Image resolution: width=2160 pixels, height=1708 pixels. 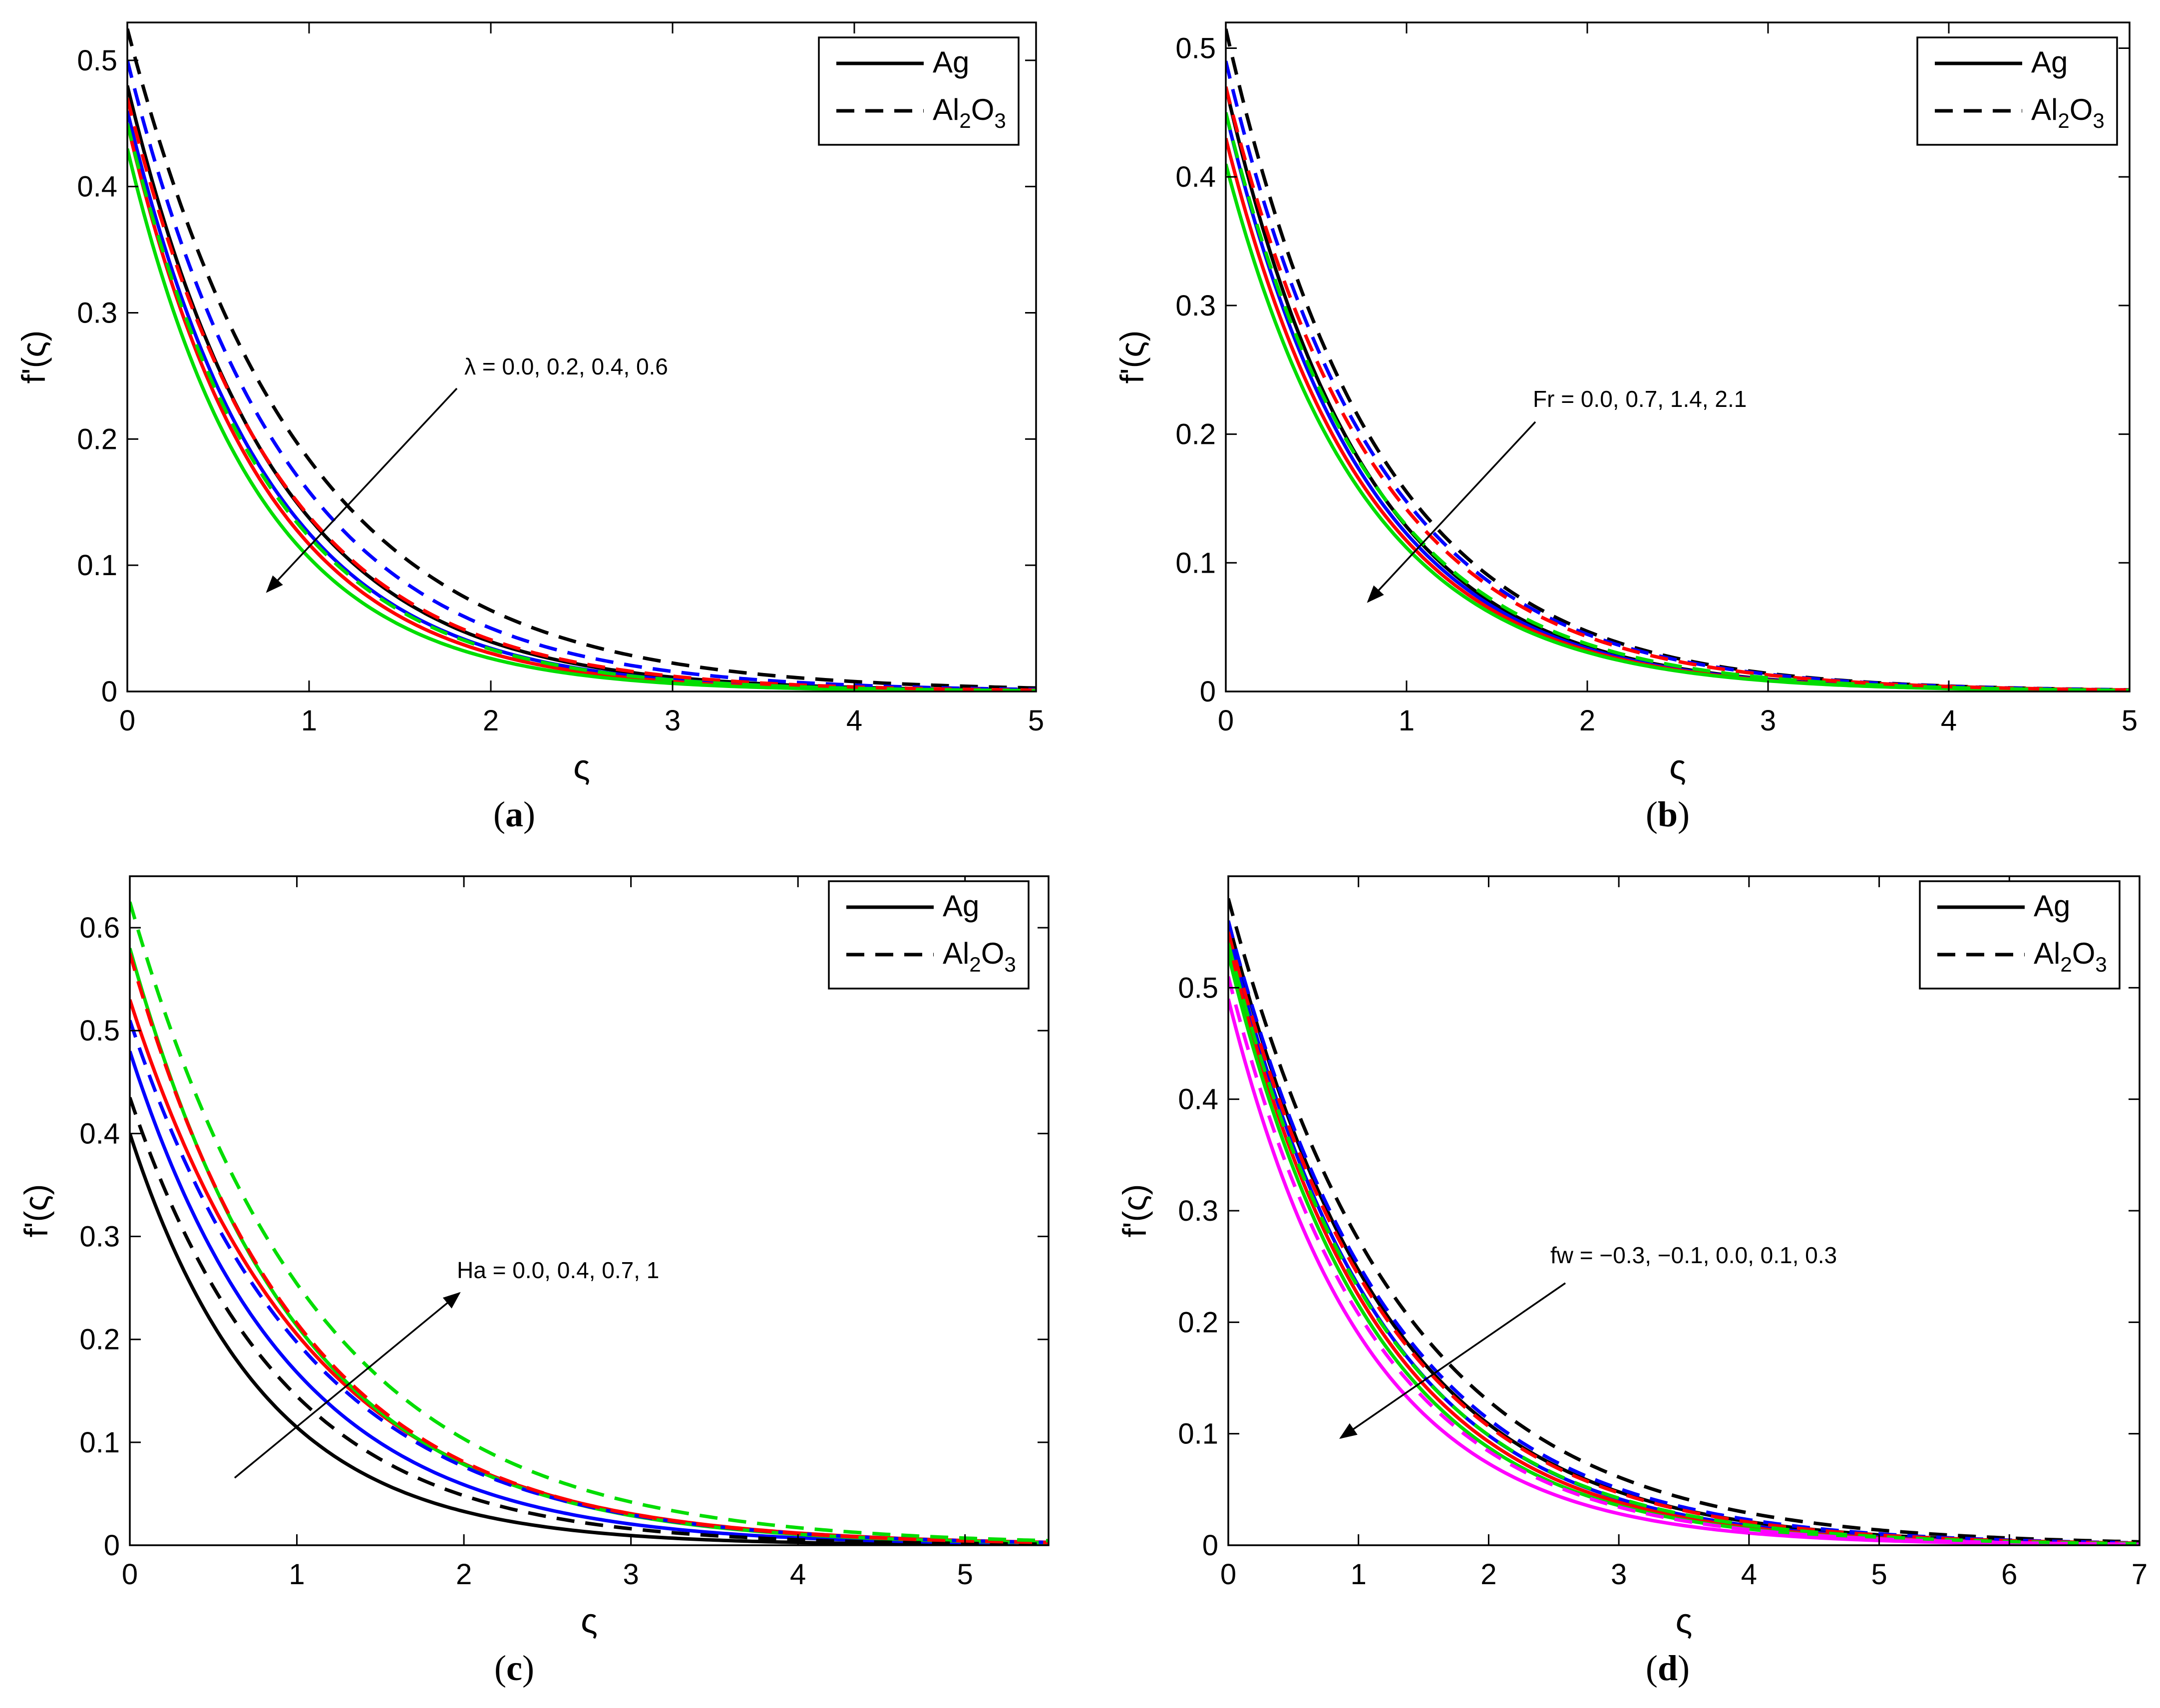 I want to click on legend-a: Ag Al2O3, so click(x=919, y=91).